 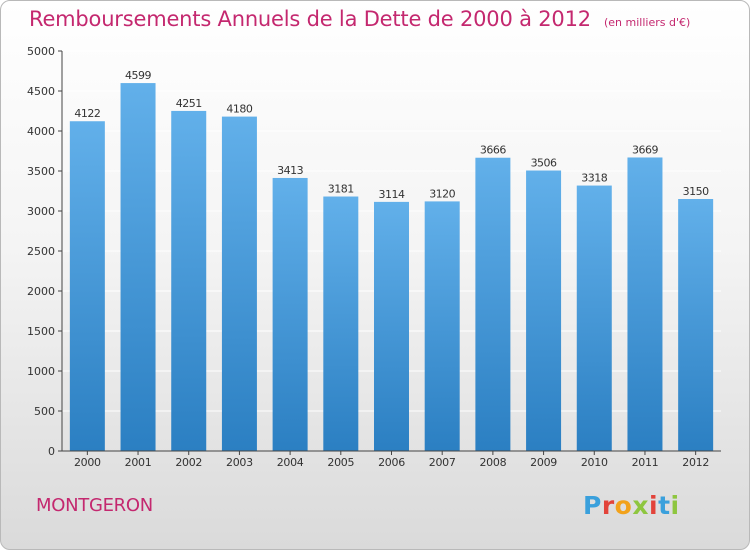 What do you see at coordinates (290, 462) in the screenshot?
I see `x-tick-label: 2004` at bounding box center [290, 462].